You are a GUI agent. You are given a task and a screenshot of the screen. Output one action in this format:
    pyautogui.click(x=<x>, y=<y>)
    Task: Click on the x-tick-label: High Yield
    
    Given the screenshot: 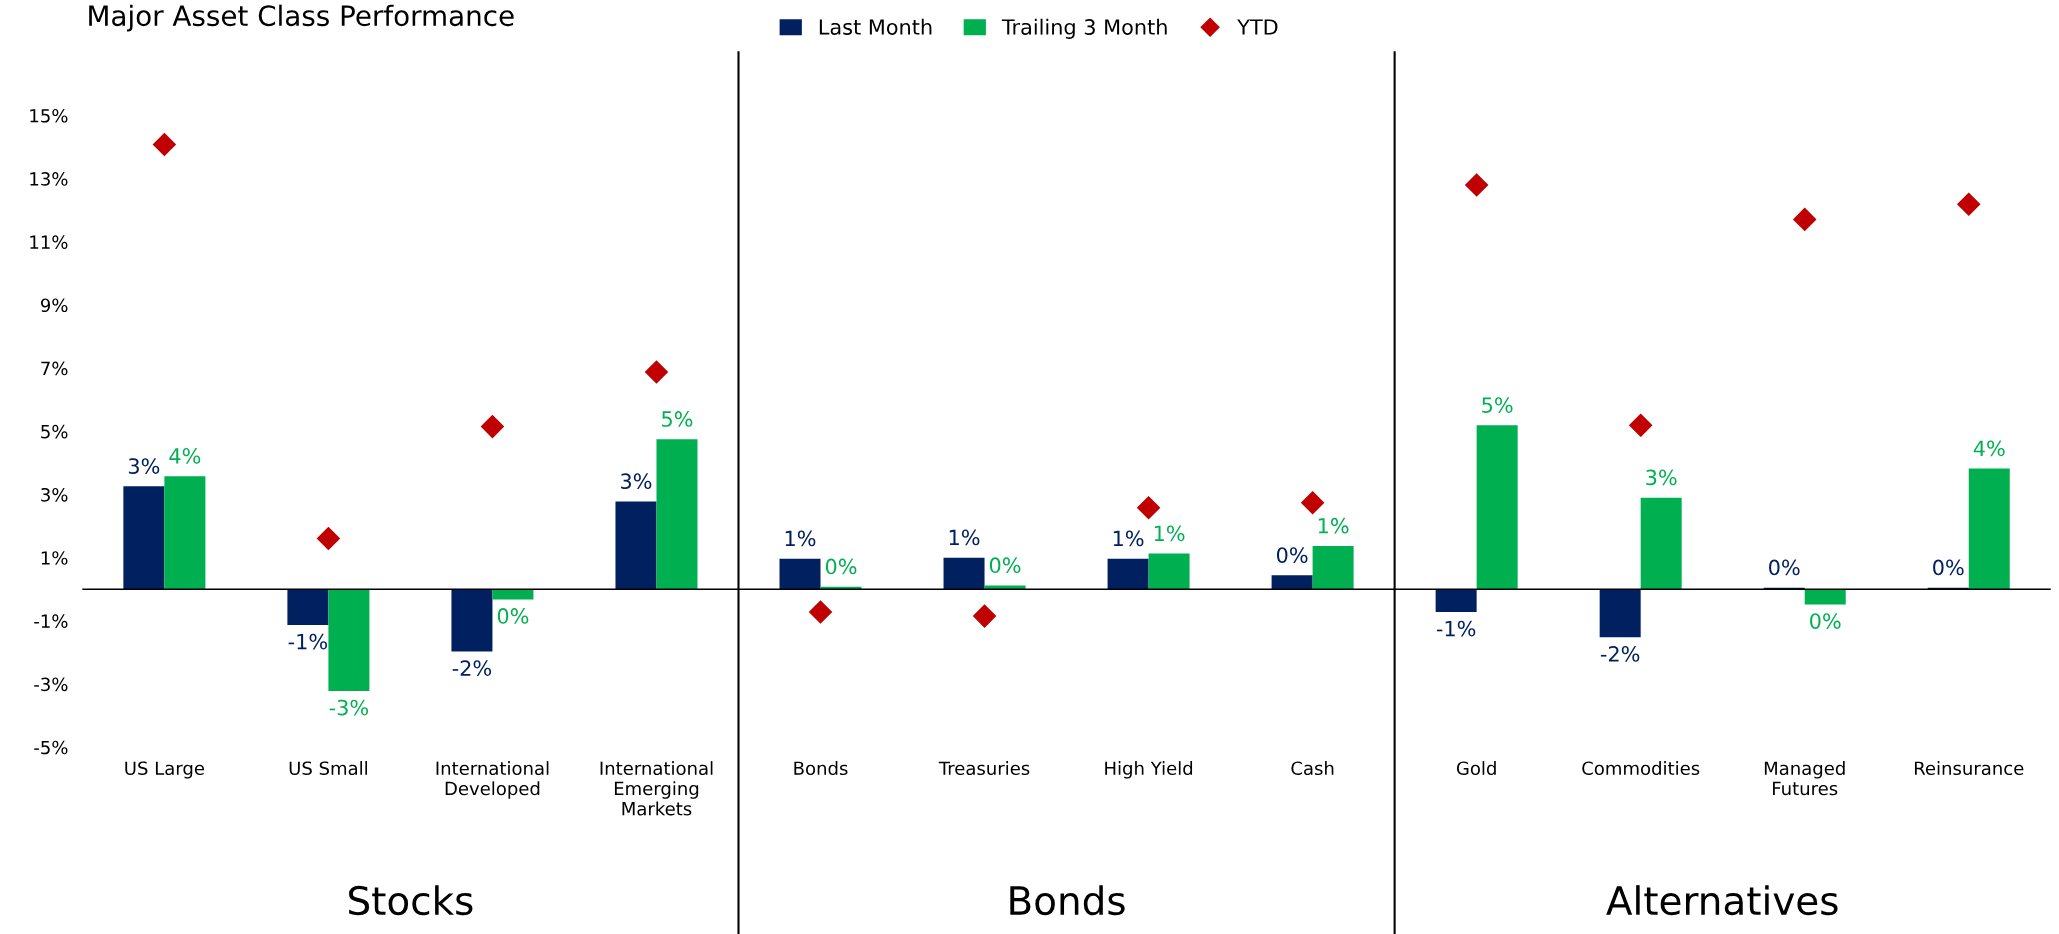 What is the action you would take?
    pyautogui.click(x=1149, y=770)
    